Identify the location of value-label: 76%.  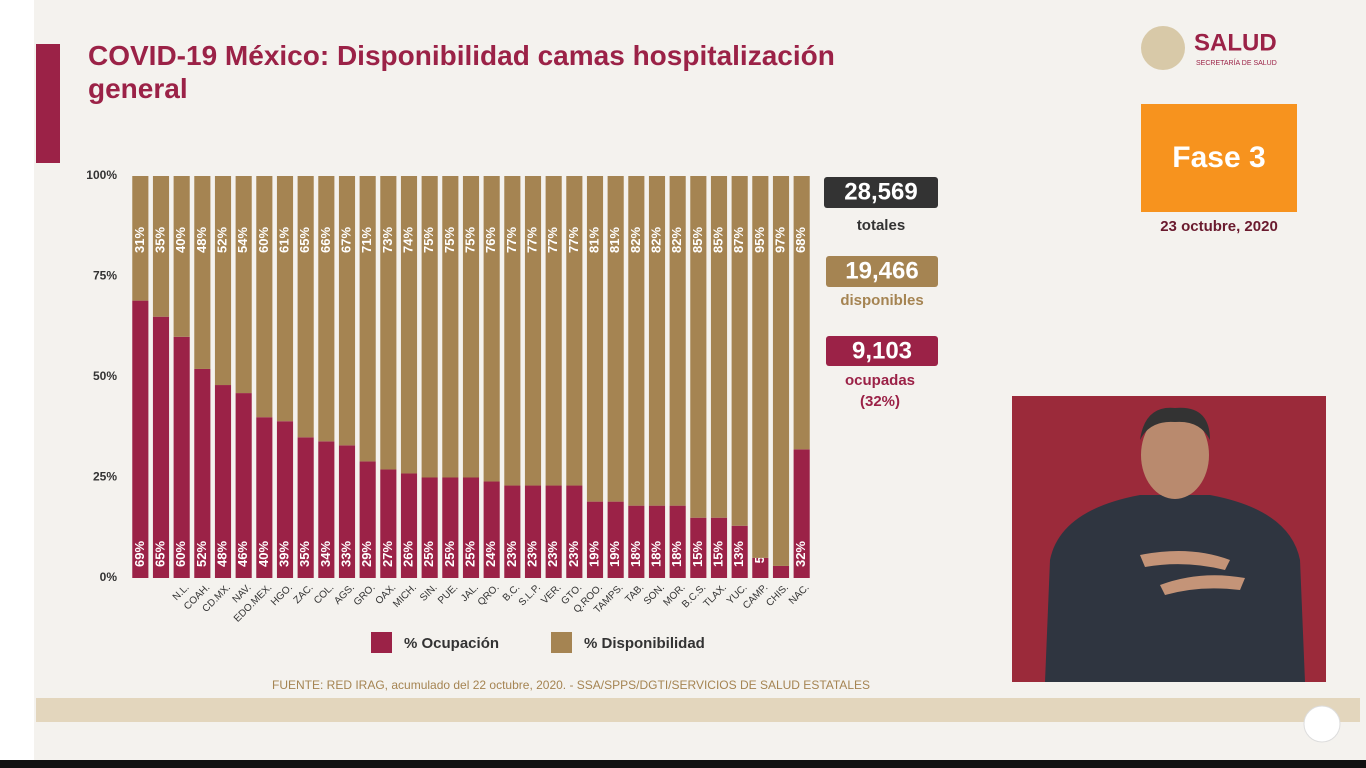
(490, 240).